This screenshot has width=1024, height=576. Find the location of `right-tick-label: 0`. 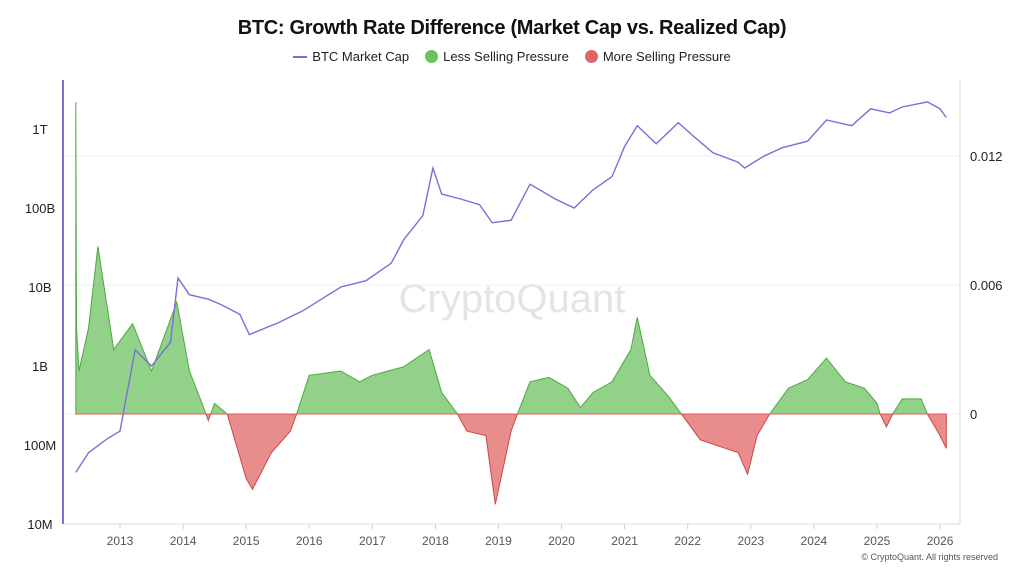

right-tick-label: 0 is located at coordinates (973, 414).